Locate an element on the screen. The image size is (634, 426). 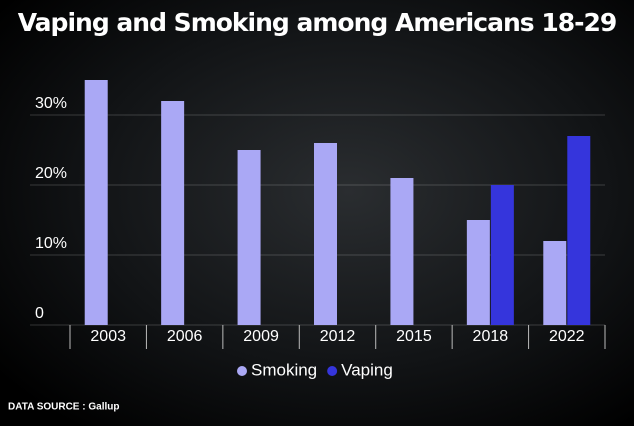
chart-title: Vaping and Smoking among Americans 18-29 is located at coordinates (317, 22).